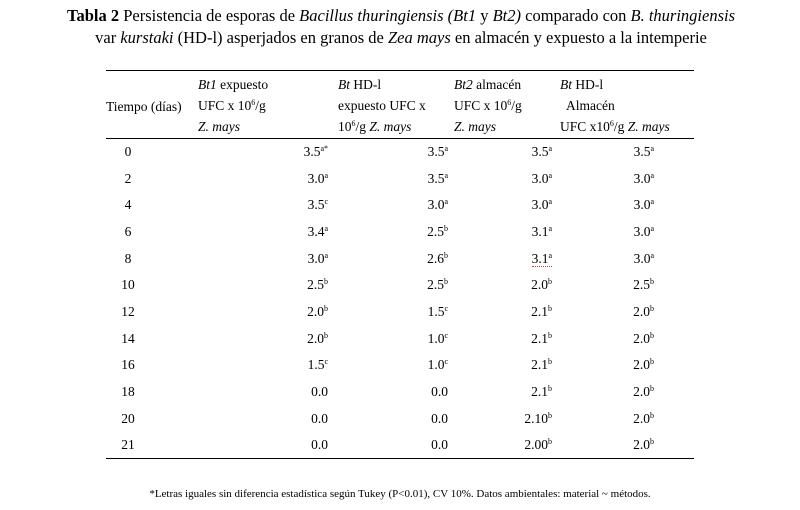 Image resolution: width=800 pixels, height=510 pixels. Describe the element at coordinates (128, 152) in the screenshot. I see `time-cell: 0` at that location.